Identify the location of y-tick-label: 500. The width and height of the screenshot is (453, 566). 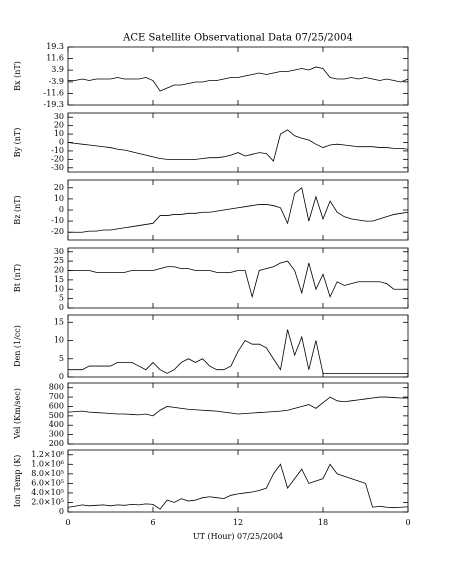
(56, 415).